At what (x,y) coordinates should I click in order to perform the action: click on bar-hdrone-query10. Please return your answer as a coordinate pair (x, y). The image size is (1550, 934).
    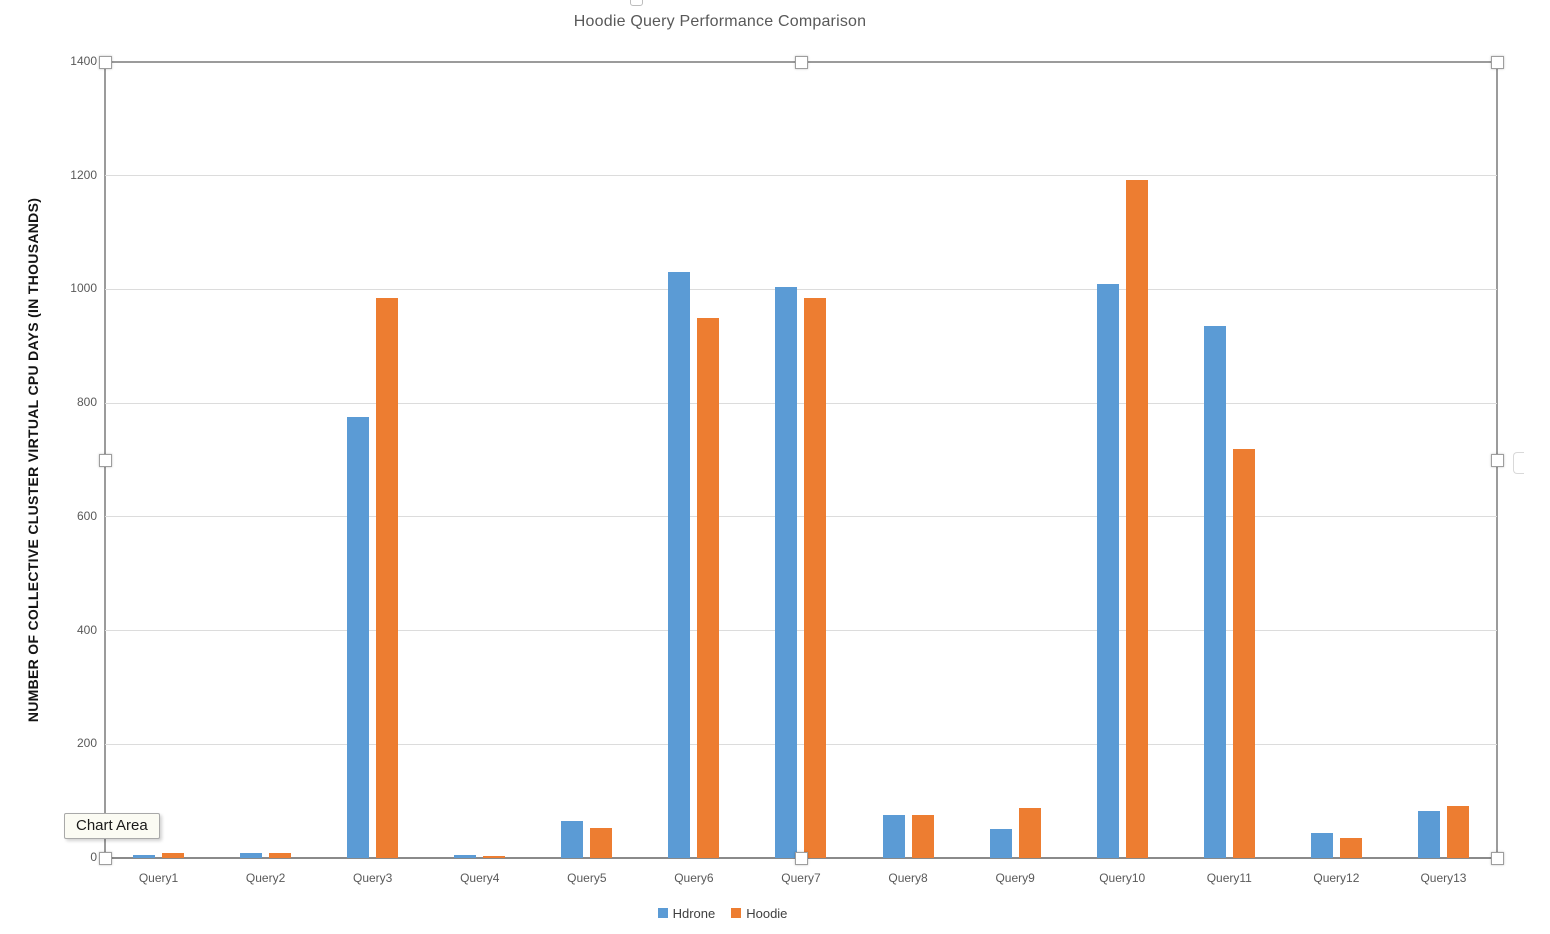
    Looking at the image, I should click on (1107, 571).